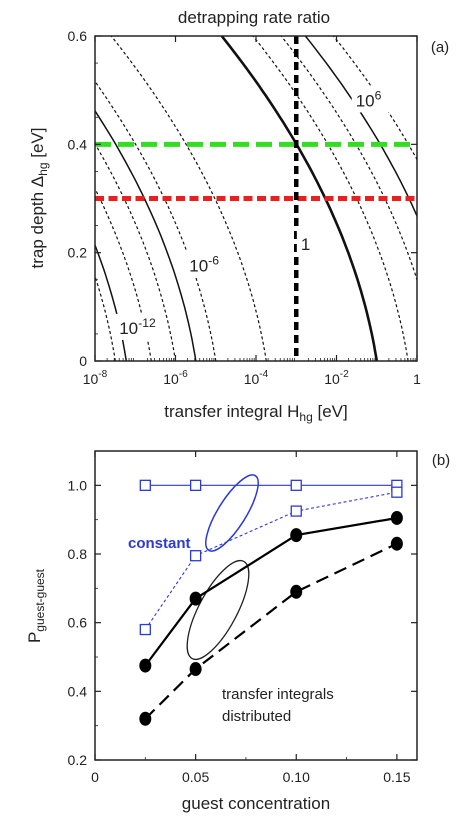  I want to click on panel-b-label: (b), so click(441, 460).